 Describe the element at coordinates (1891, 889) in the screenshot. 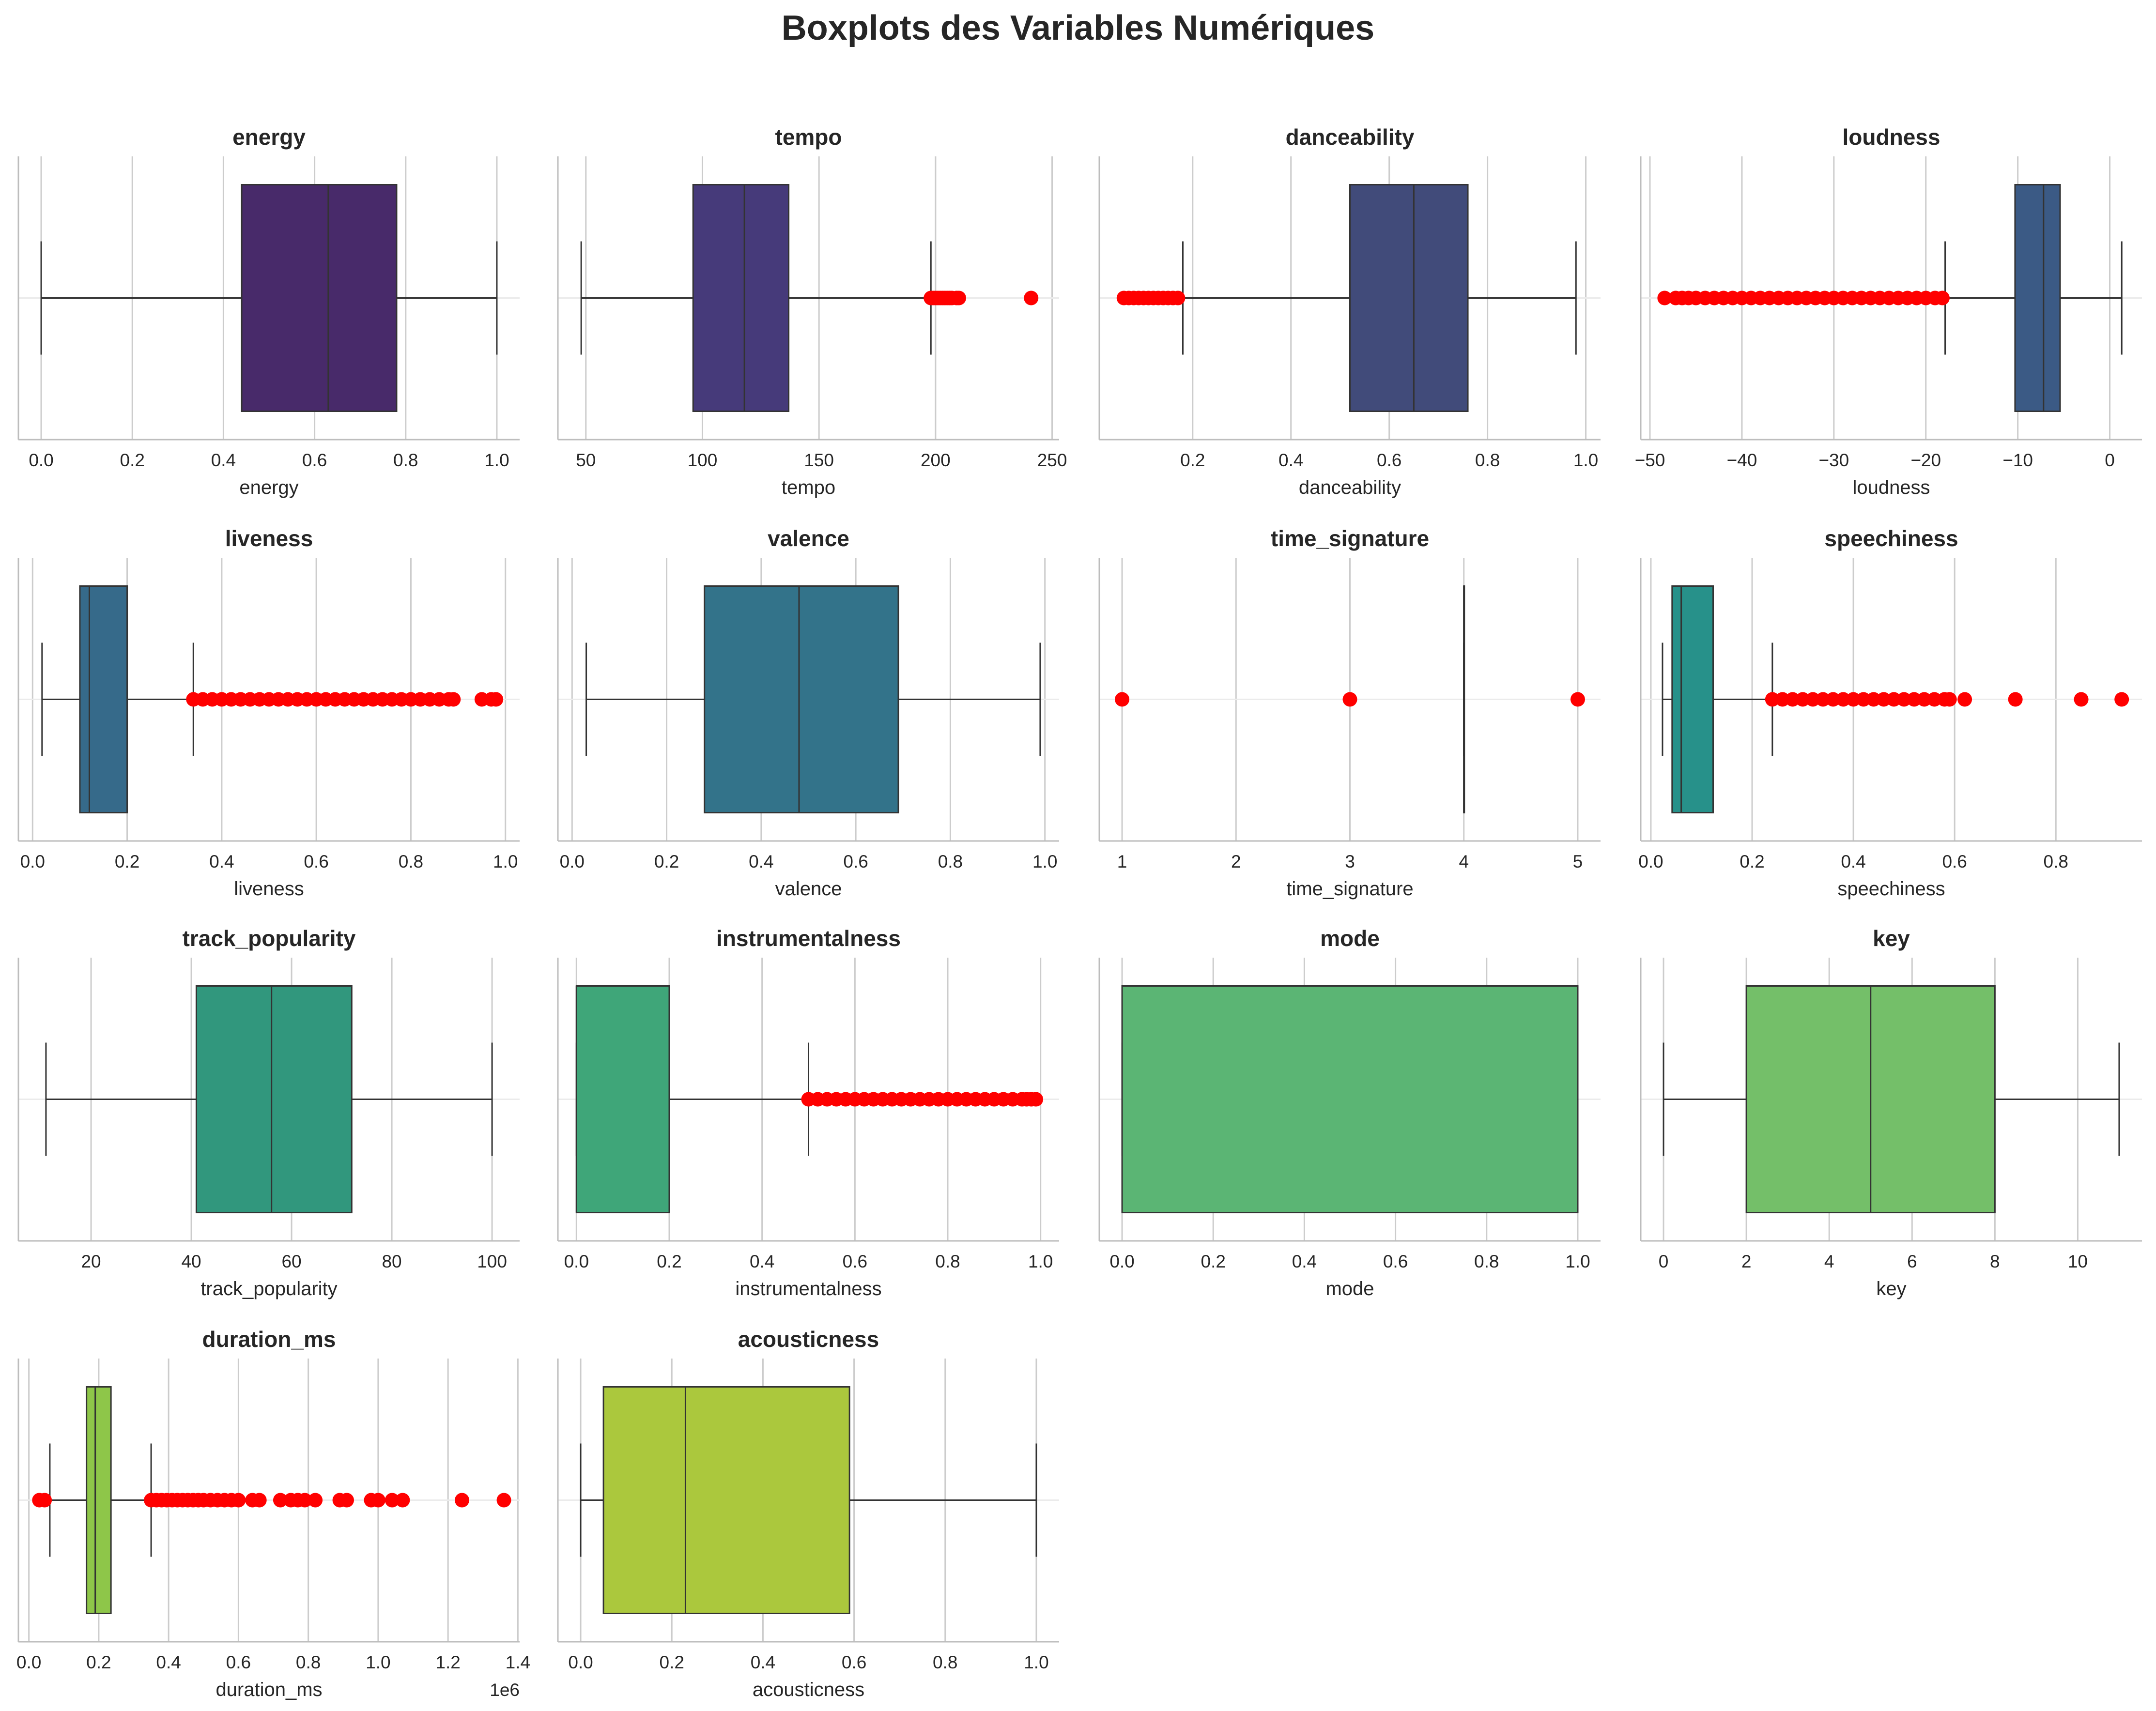

I see `x-axis-label: speechiness` at that location.